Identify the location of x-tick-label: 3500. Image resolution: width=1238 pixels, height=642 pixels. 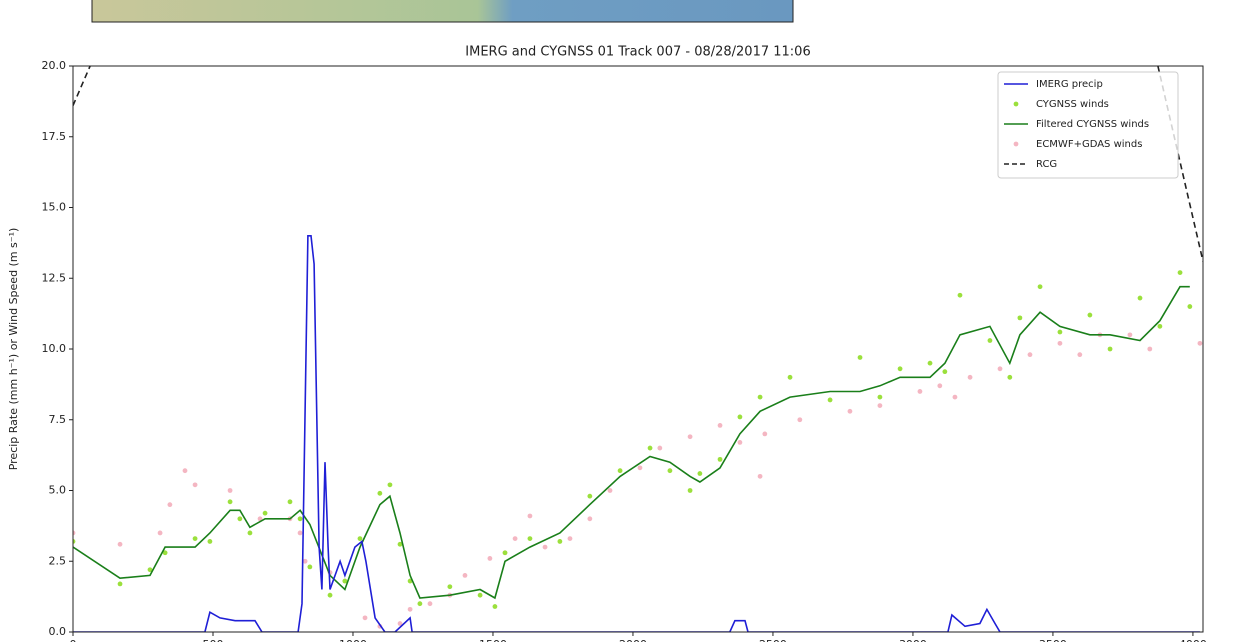
(1053, 640).